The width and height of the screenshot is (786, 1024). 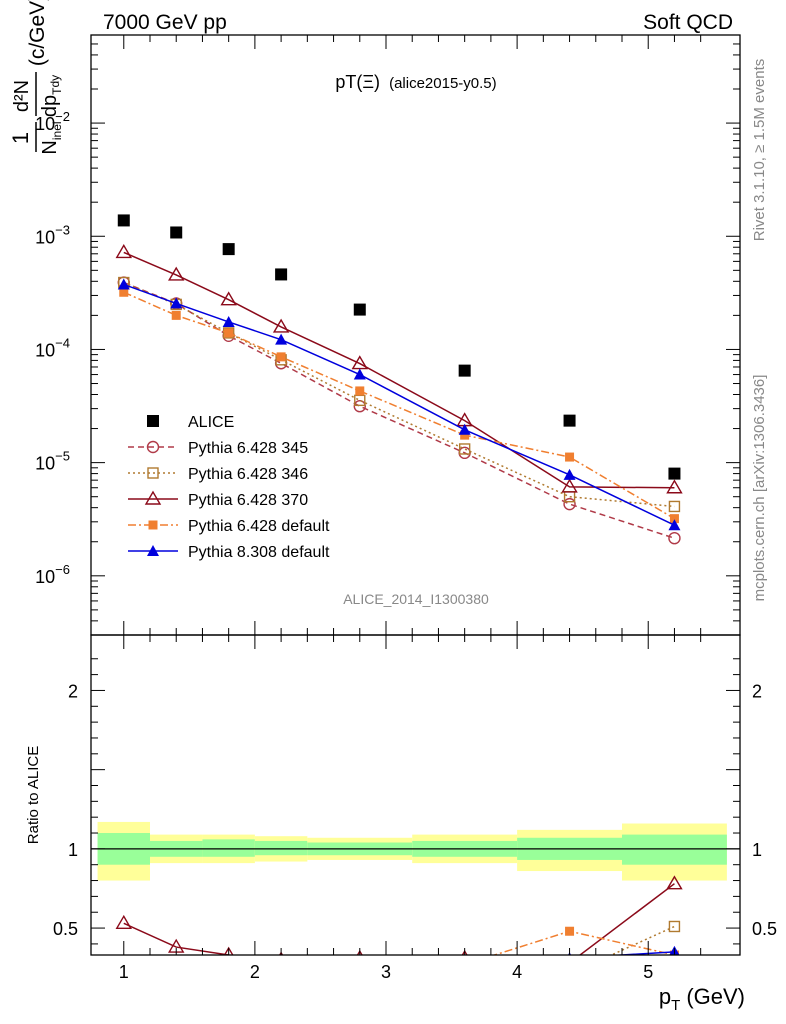 What do you see at coordinates (416, 599) in the screenshot?
I see `analysis-id-label: ALICE_2014_I1300380` at bounding box center [416, 599].